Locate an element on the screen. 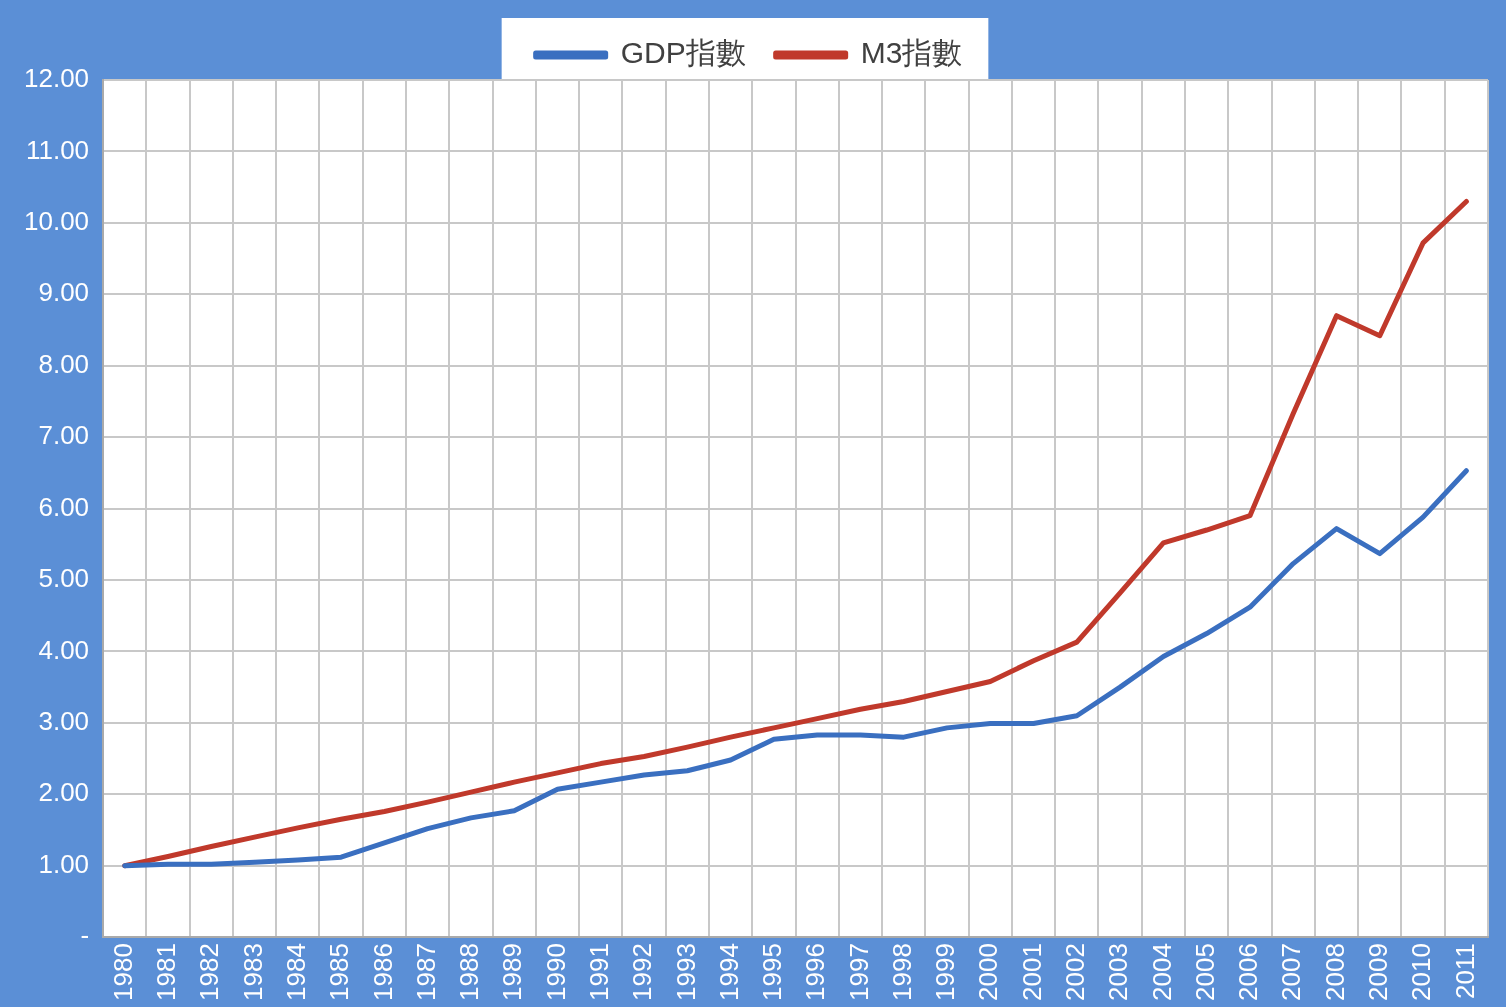  x-tick-label: 1983 is located at coordinates (252, 972).